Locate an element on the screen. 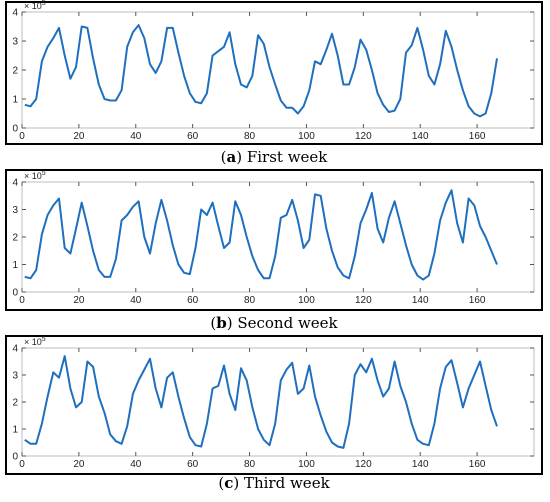 This screenshot has width=550, height=502. caption-letter: c is located at coordinates (229, 483).